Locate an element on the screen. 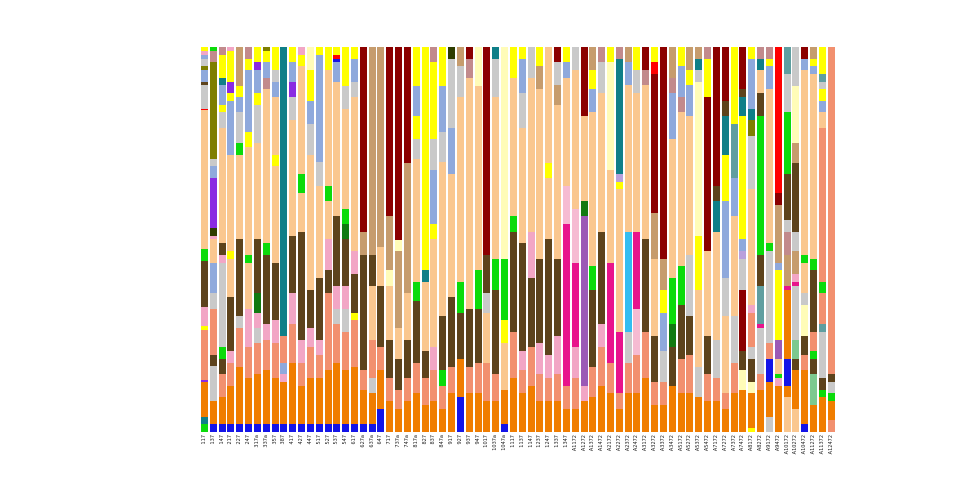 The height and width of the screenshot is (480, 960). x-tick-label: A5472 is located at coordinates (707, 443).